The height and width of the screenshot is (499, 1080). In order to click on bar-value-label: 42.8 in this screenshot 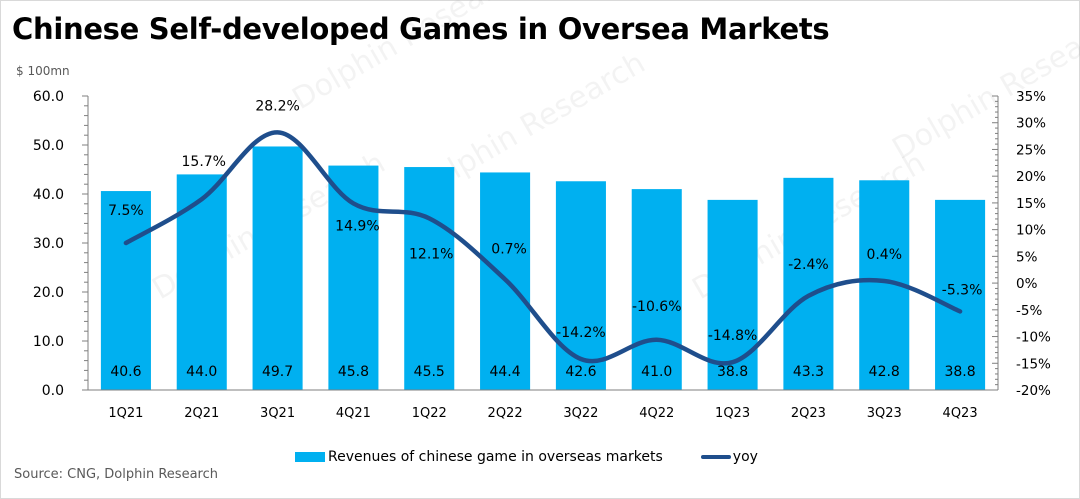, I will do `click(884, 372)`.